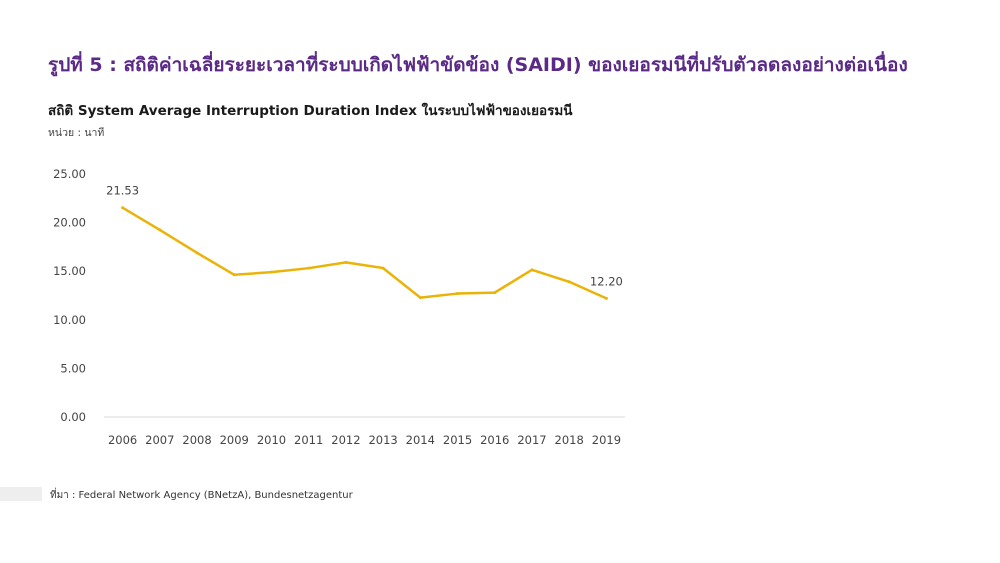 This screenshot has width=1000, height=563. What do you see at coordinates (21, 494) in the screenshot?
I see `source-bar` at bounding box center [21, 494].